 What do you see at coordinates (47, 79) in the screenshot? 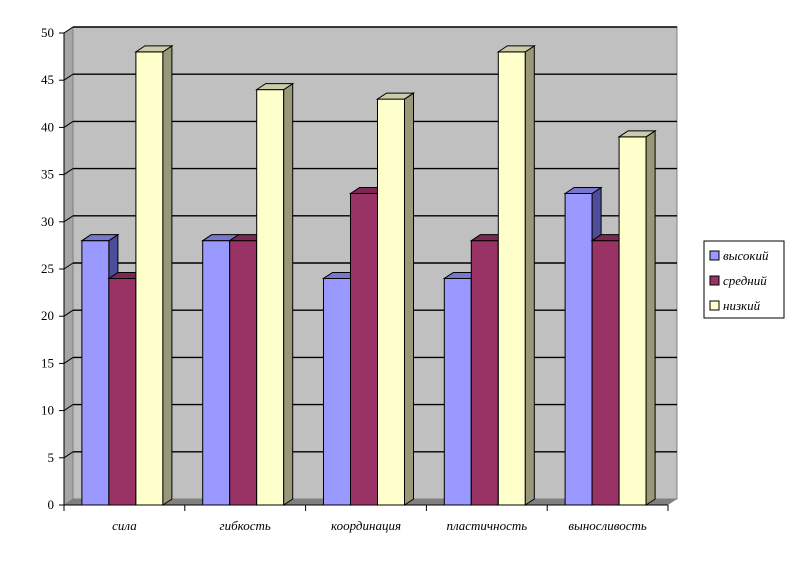
I see `y-tick-label: 45` at bounding box center [47, 79].